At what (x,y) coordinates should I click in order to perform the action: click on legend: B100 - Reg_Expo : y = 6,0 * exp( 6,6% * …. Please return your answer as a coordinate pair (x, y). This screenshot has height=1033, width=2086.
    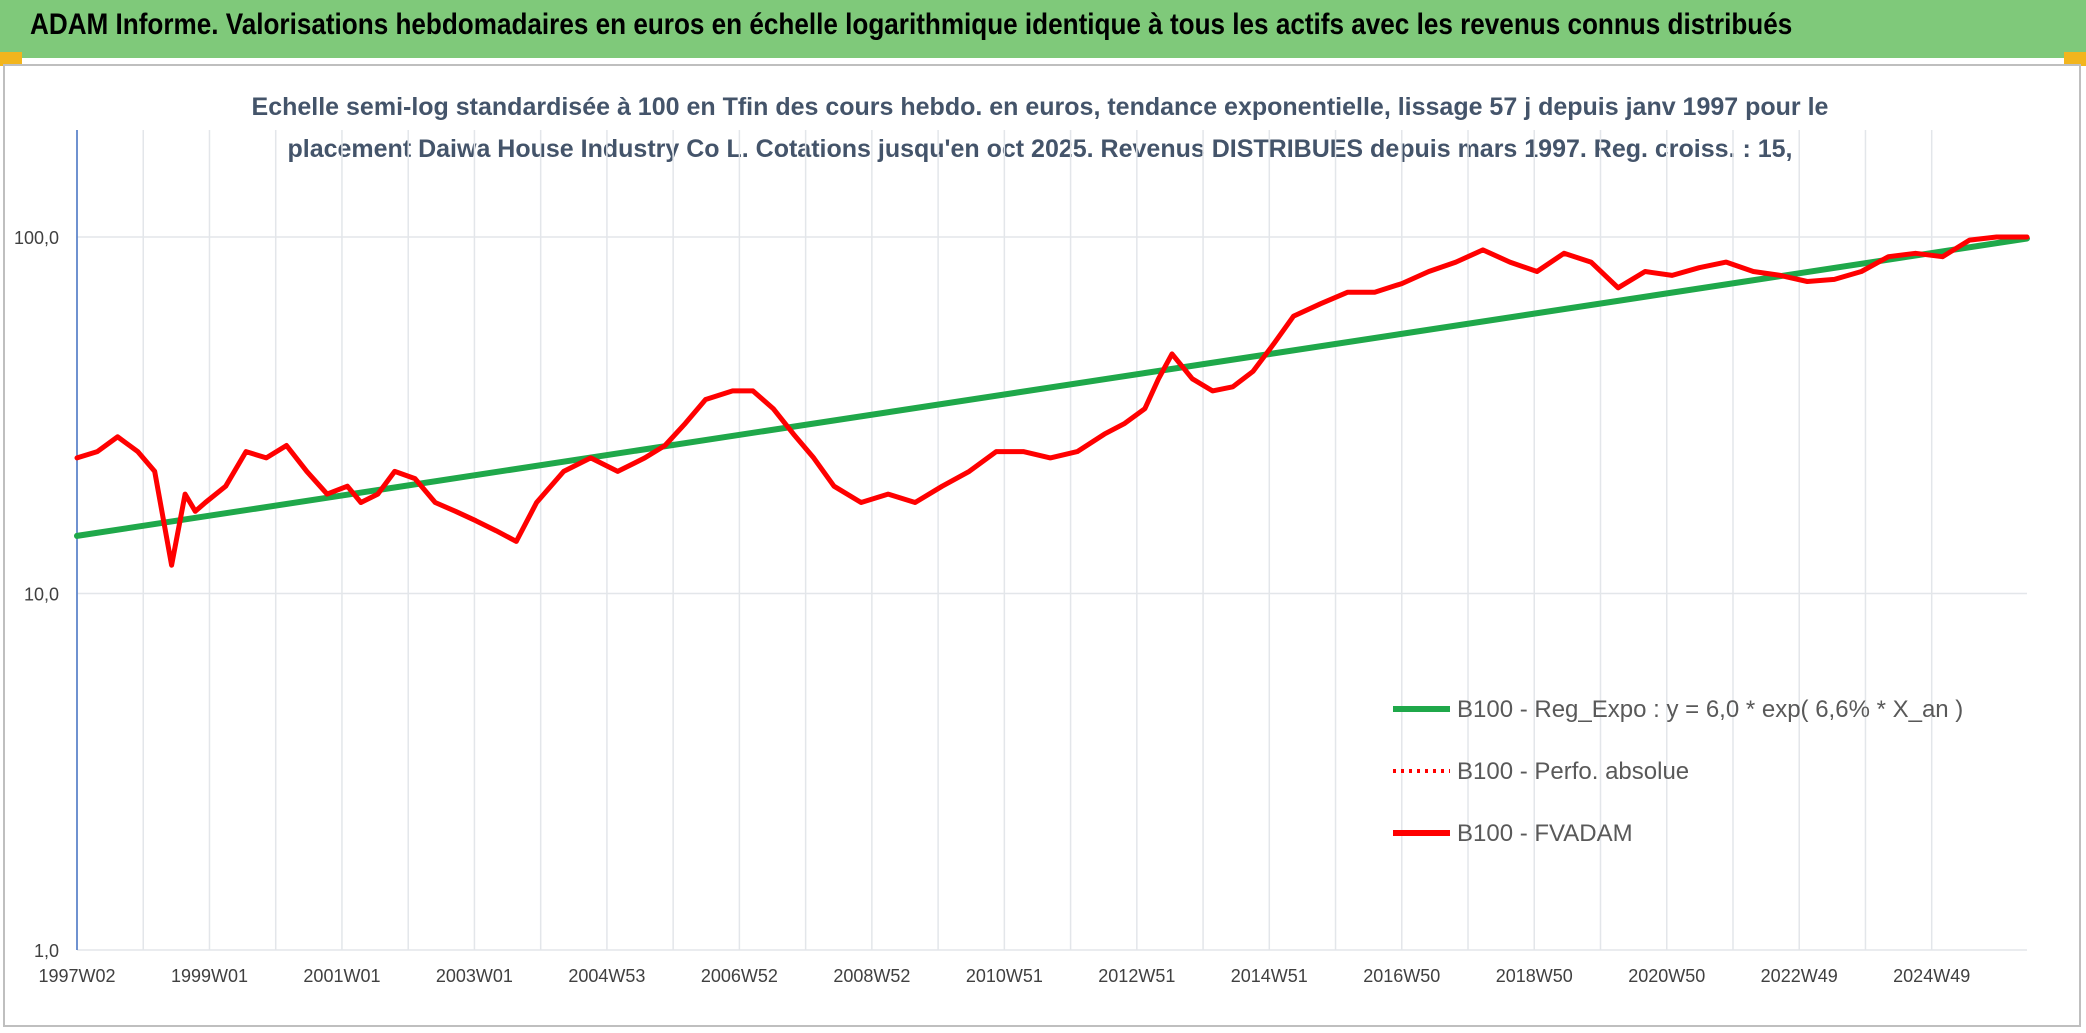
    Looking at the image, I should click on (1678, 771).